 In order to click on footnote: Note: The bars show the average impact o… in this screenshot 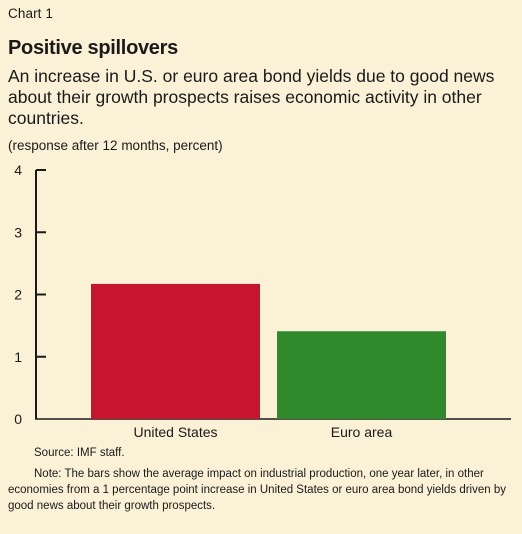, I will do `click(257, 490)`.